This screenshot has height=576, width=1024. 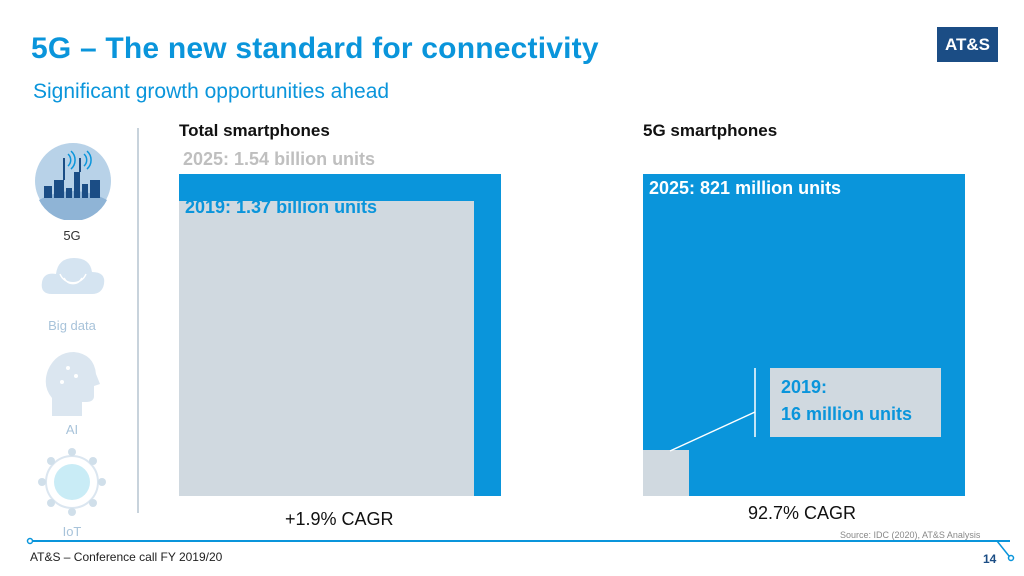 What do you see at coordinates (339, 519) in the screenshot?
I see `cagr-total: +1.9% CAGR` at bounding box center [339, 519].